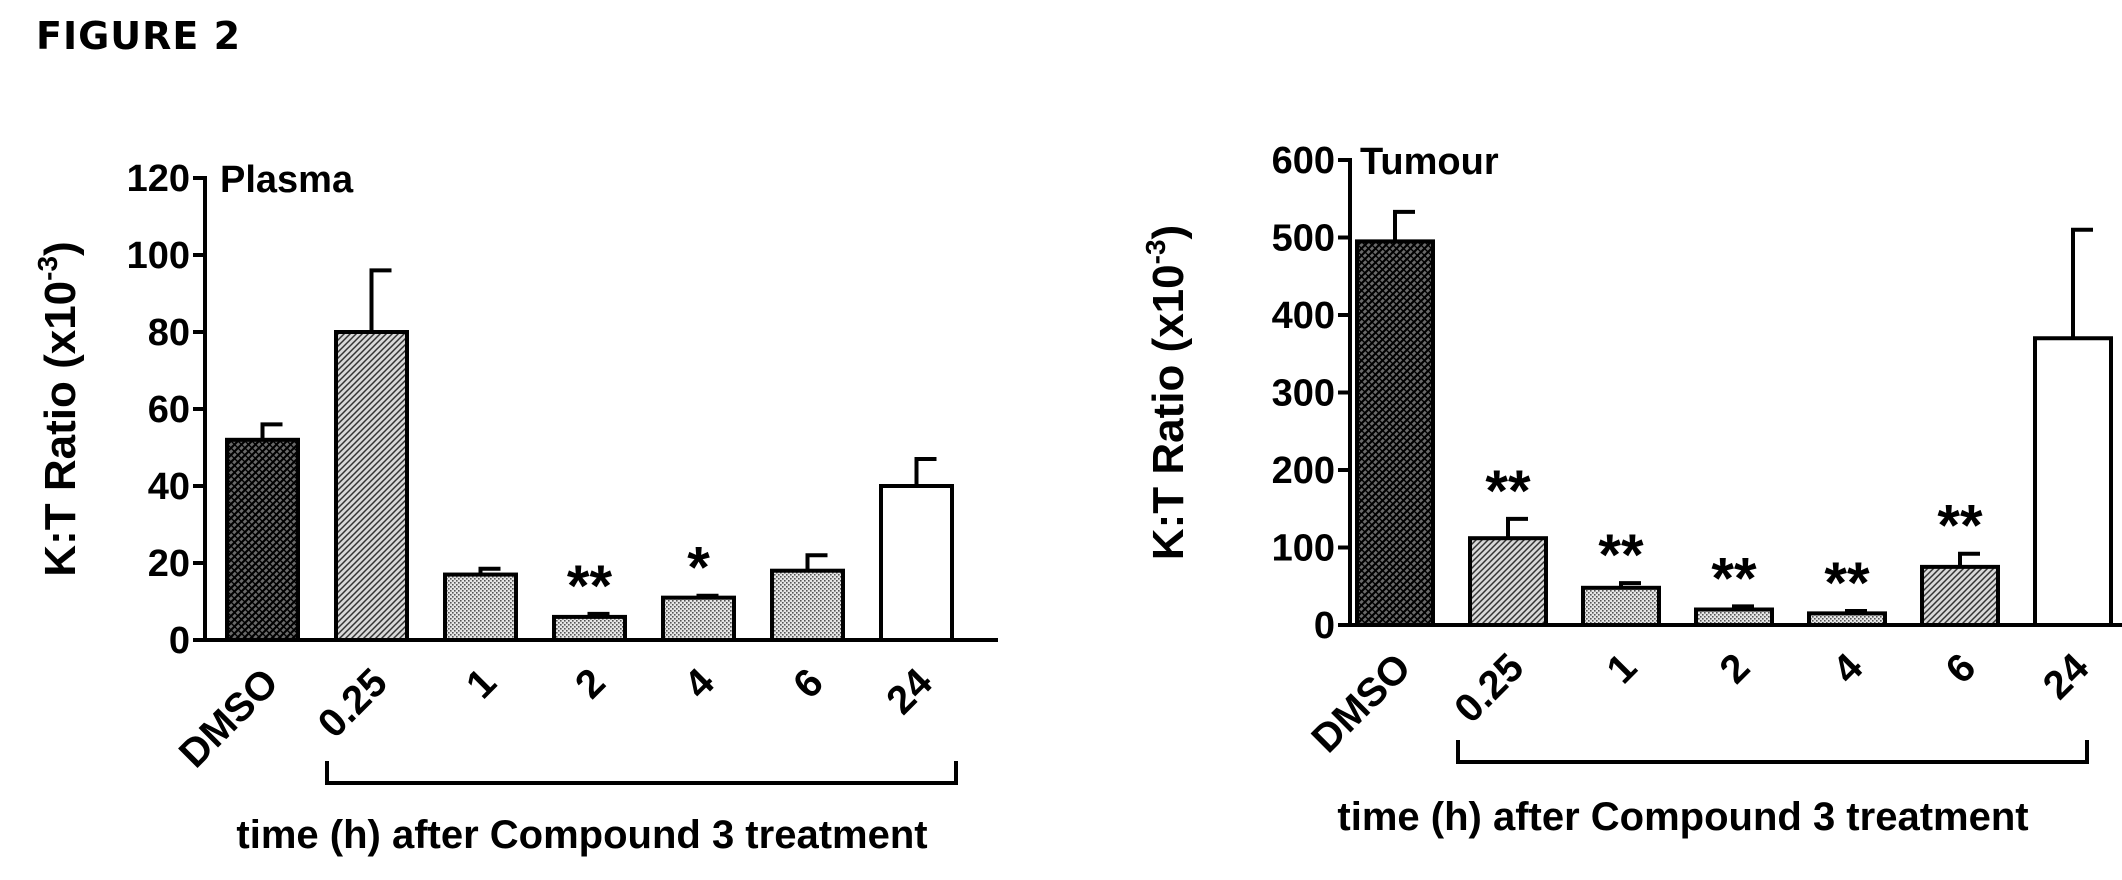  What do you see at coordinates (1303, 549) in the screenshot?
I see `tumour-y-tick-label: 100` at bounding box center [1303, 549].